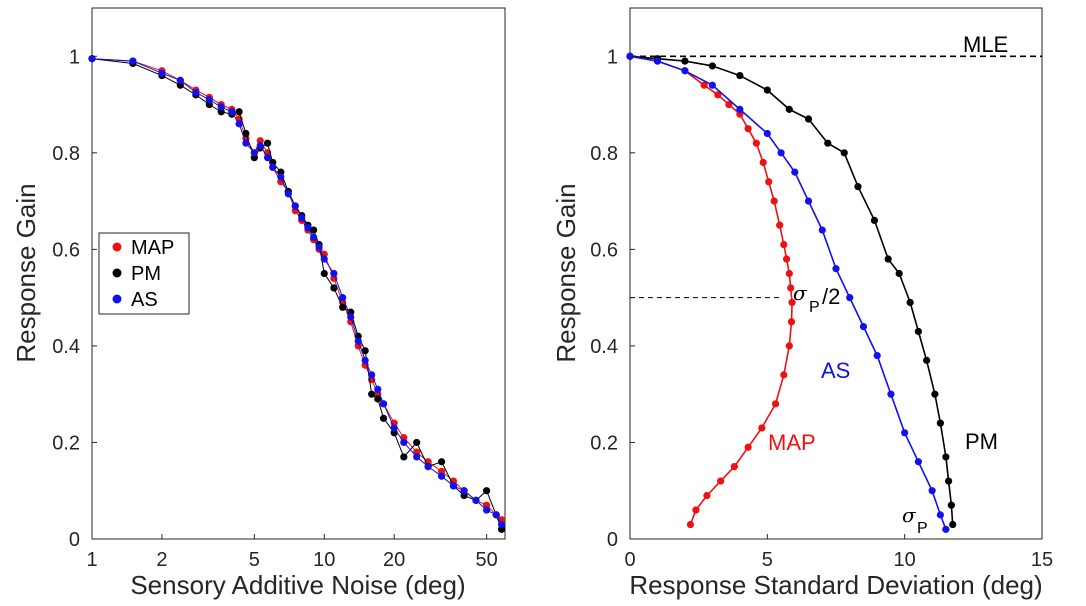 The image size is (1086, 606). Describe the element at coordinates (117, 247) in the screenshot. I see `legend-marker-map` at that location.